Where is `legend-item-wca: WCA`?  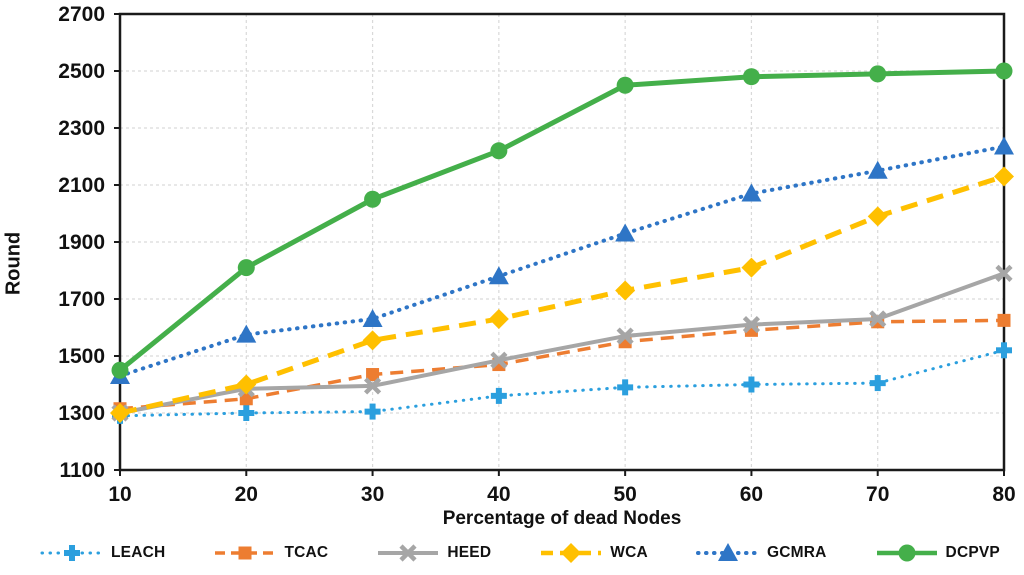
legend-item-wca: WCA is located at coordinates (593, 553).